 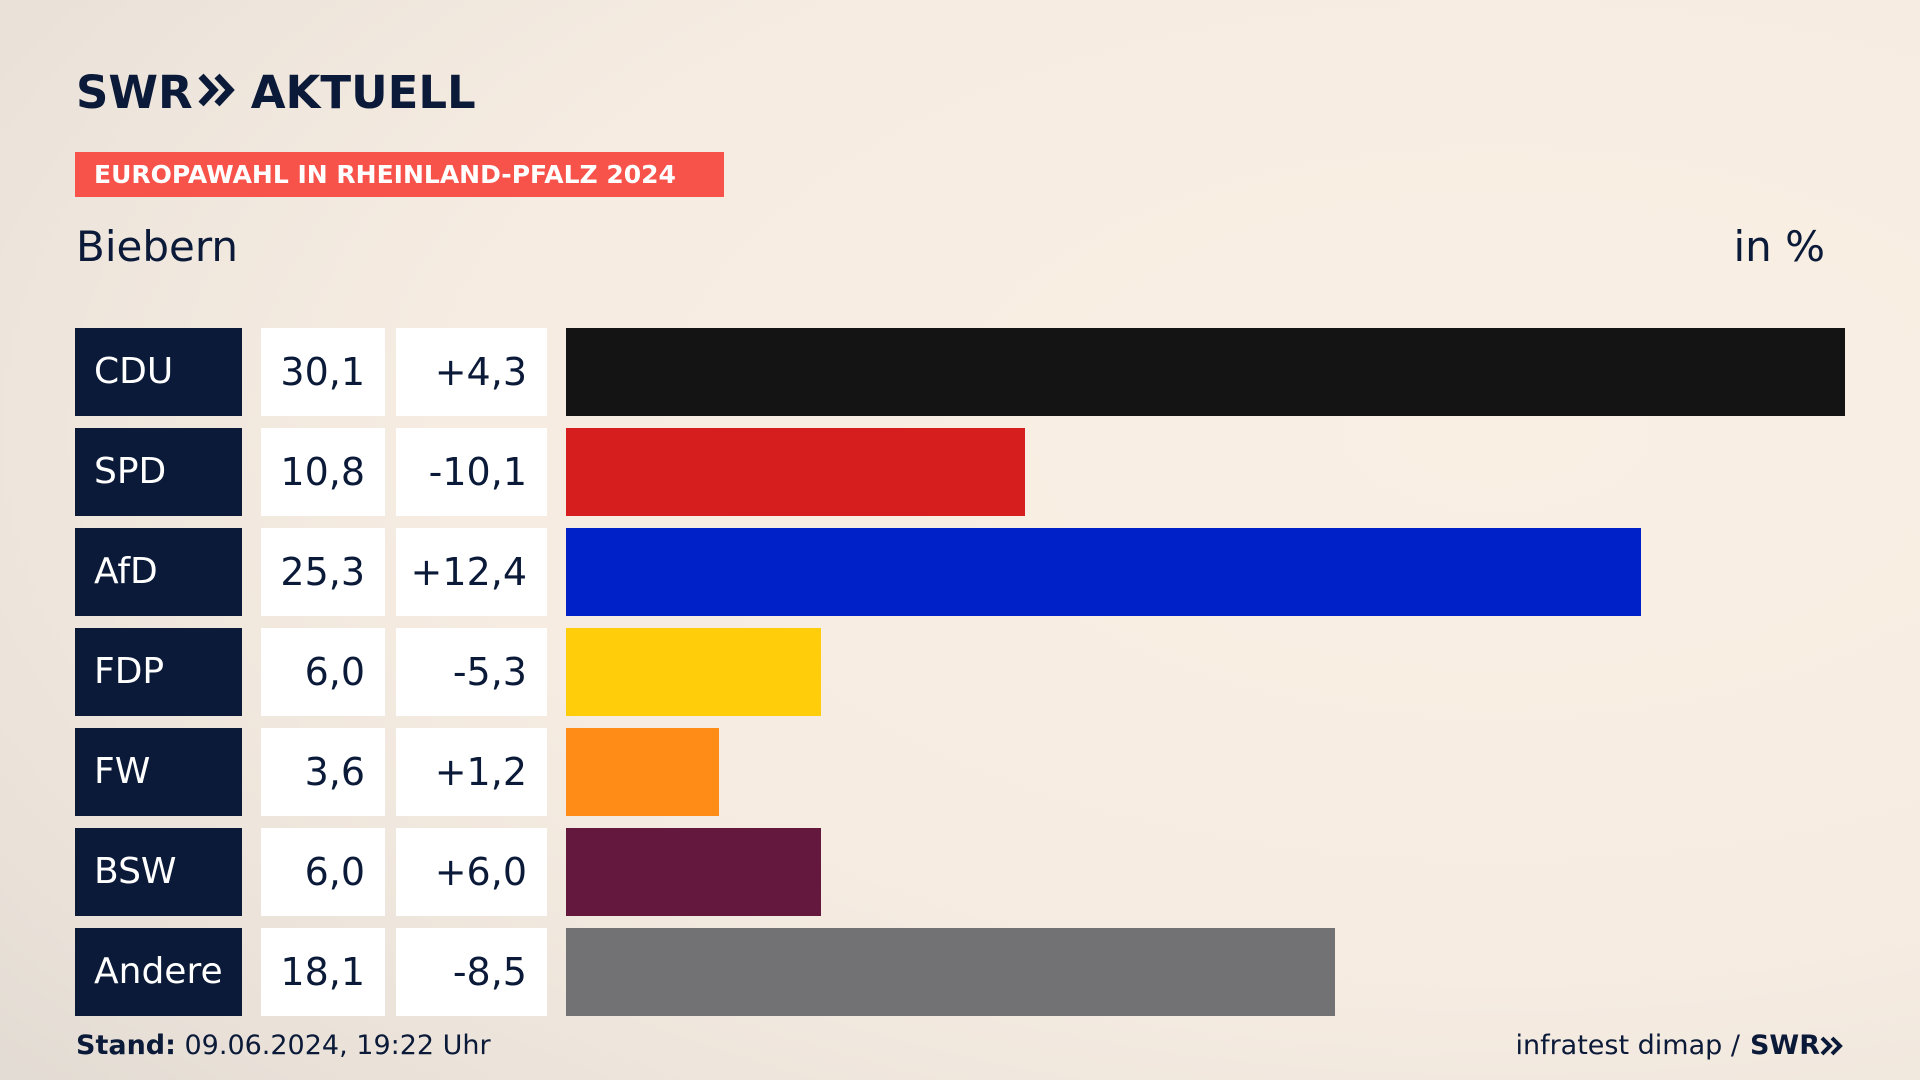 What do you see at coordinates (333, 1045) in the screenshot?
I see `stand-value: 09.06.2024, 19:22 Uhr` at bounding box center [333, 1045].